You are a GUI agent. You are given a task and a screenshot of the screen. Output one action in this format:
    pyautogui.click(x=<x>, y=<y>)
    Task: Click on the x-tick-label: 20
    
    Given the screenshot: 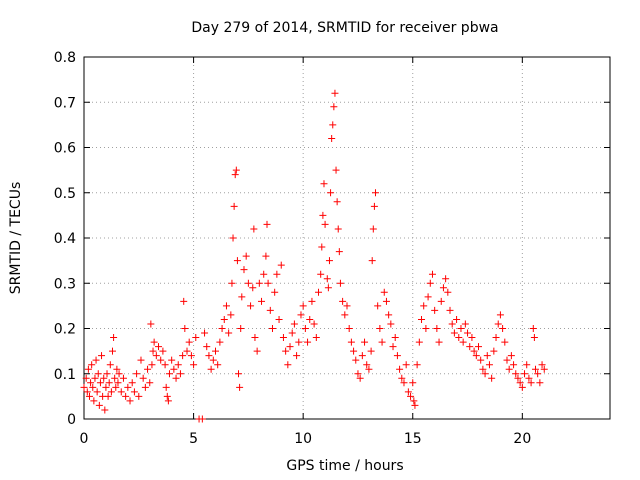 What is the action you would take?
    pyautogui.click(x=522, y=439)
    